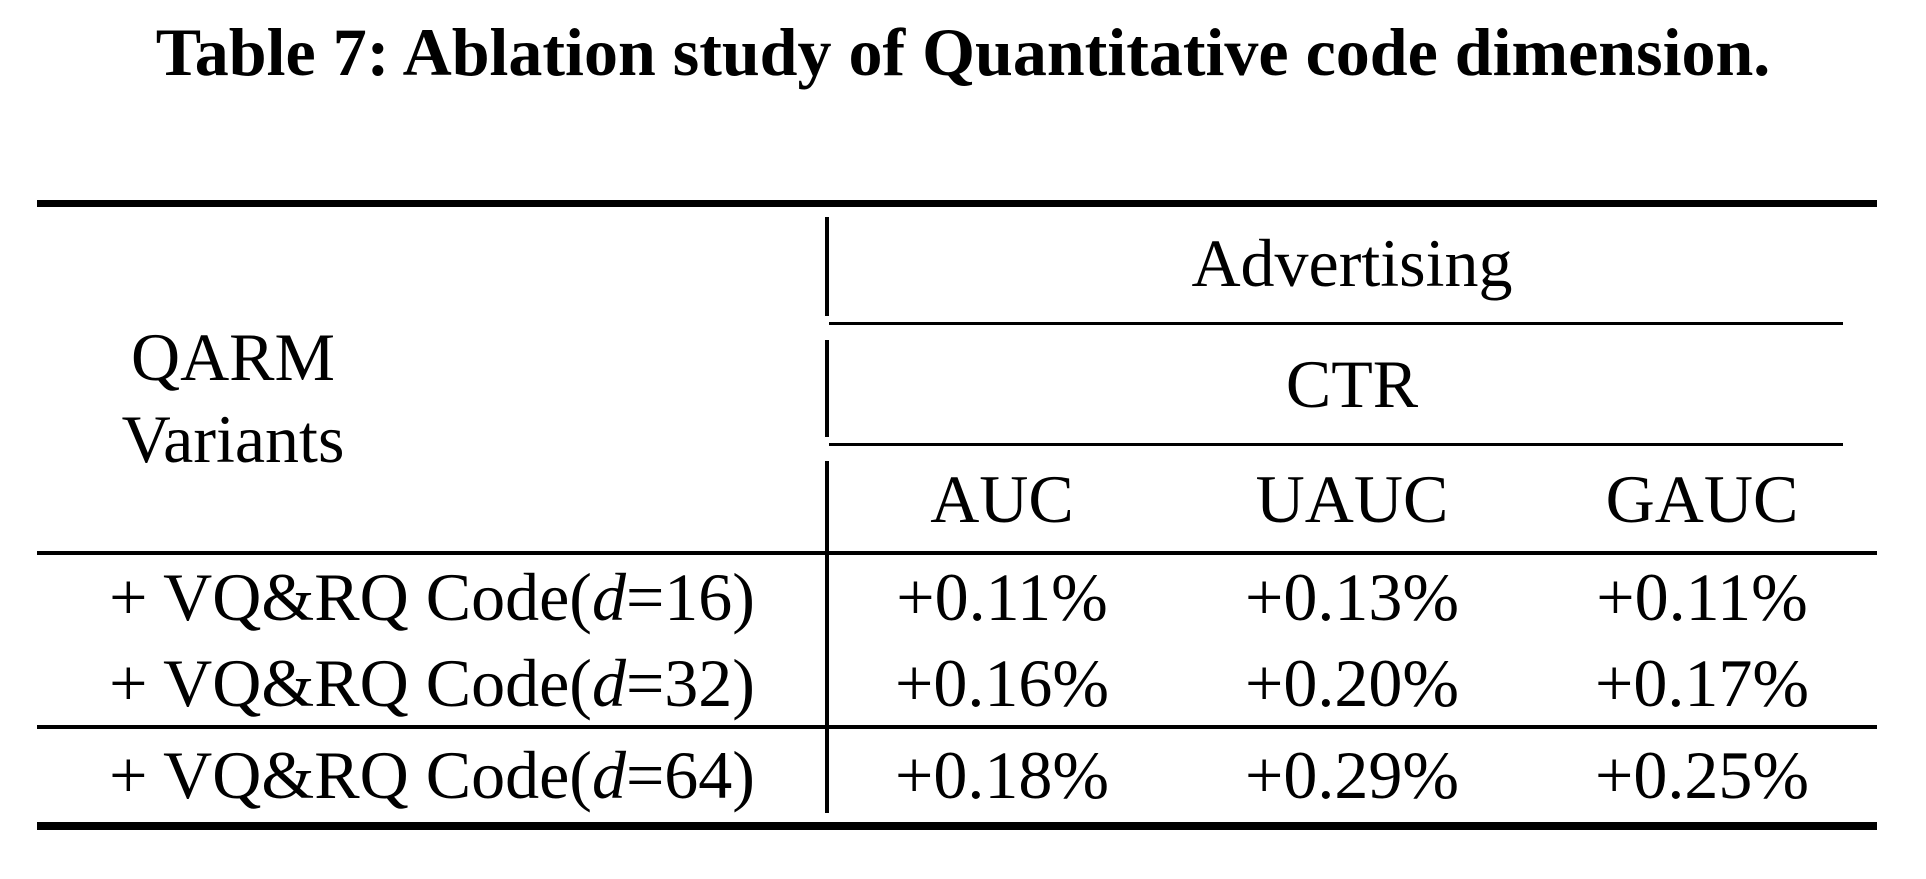 The width and height of the screenshot is (1926, 879). What do you see at coordinates (1002, 775) in the screenshot?
I see `value-d64-auc: +0.18%` at bounding box center [1002, 775].